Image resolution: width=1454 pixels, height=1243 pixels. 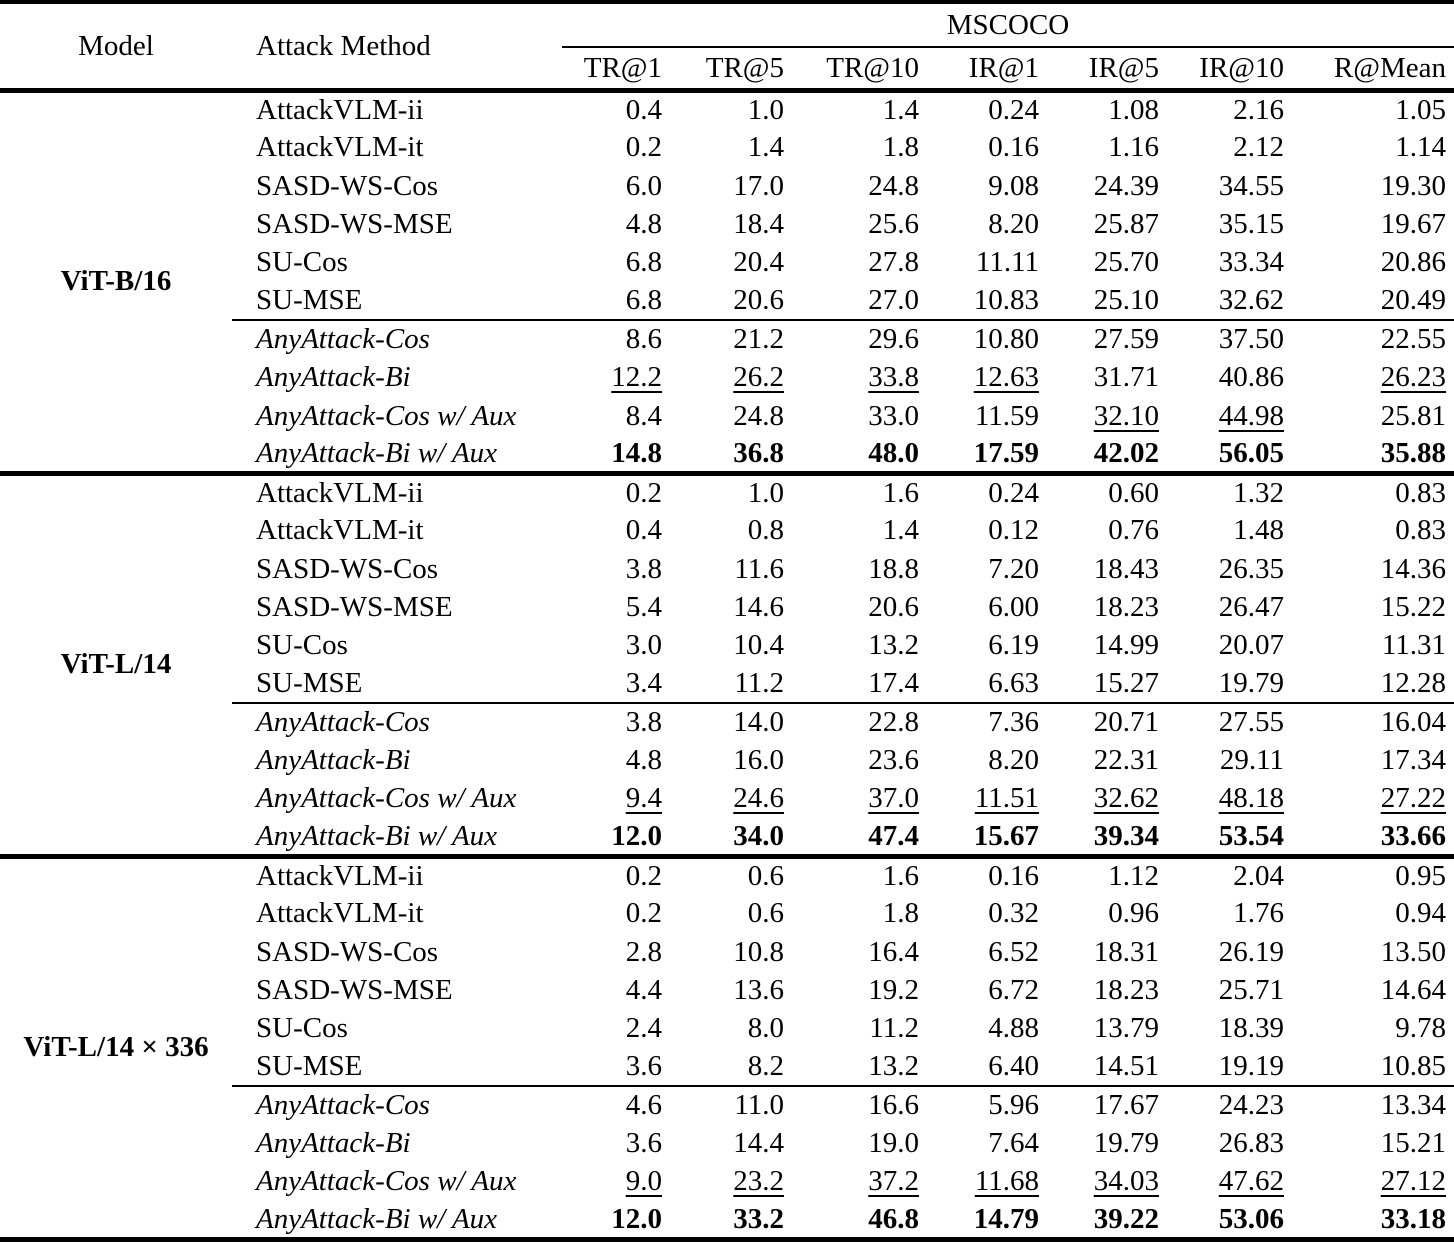 What do you see at coordinates (1251, 452) in the screenshot?
I see `metric-value: 56.05` at bounding box center [1251, 452].